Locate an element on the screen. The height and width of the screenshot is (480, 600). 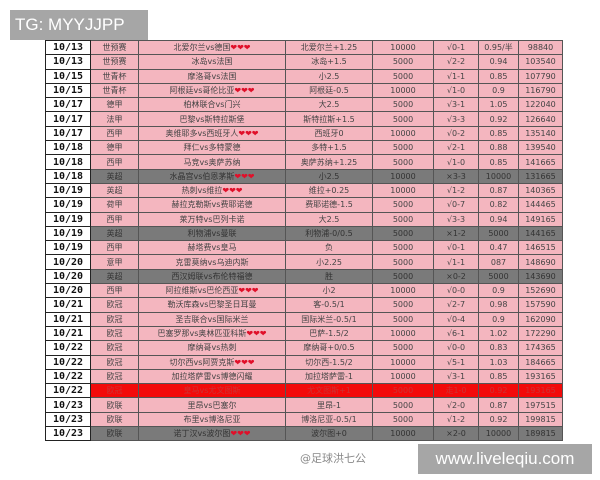
result-cell: √0-7 is located at coordinates (456, 205).